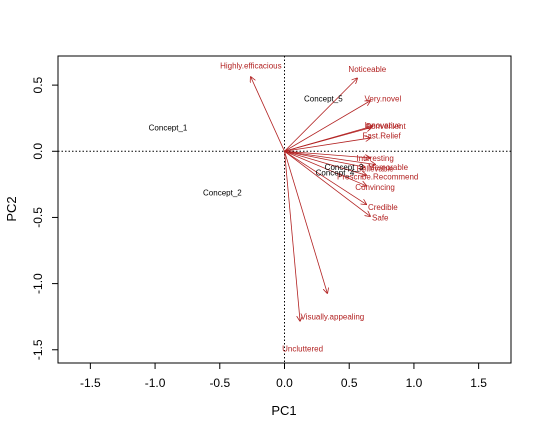  What do you see at coordinates (380, 217) in the screenshot?
I see `loading-label: Safe` at bounding box center [380, 217].